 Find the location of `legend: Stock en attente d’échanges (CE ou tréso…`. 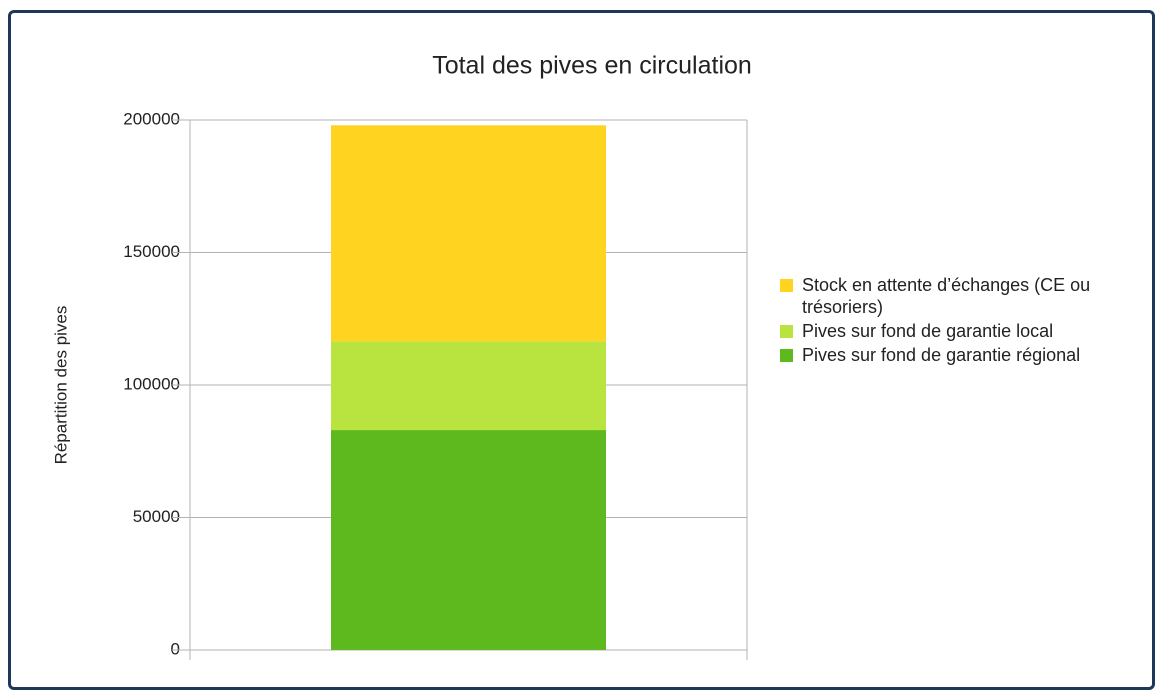

legend: Stock en attente d’échanges (CE ou tréso… is located at coordinates (965, 321).